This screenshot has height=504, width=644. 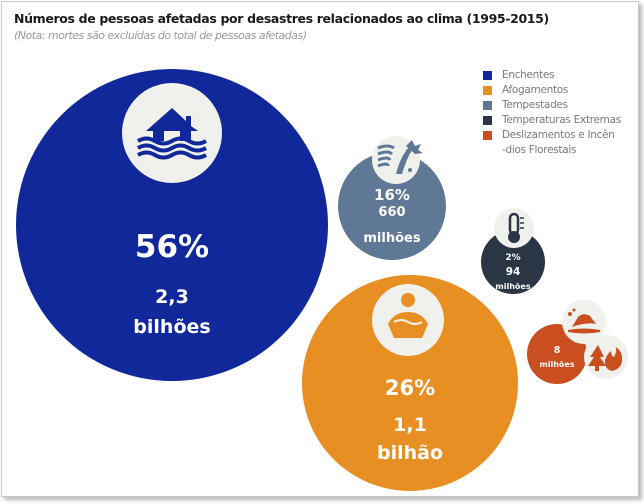 I want to click on percent-label: 26%, so click(x=410, y=388).